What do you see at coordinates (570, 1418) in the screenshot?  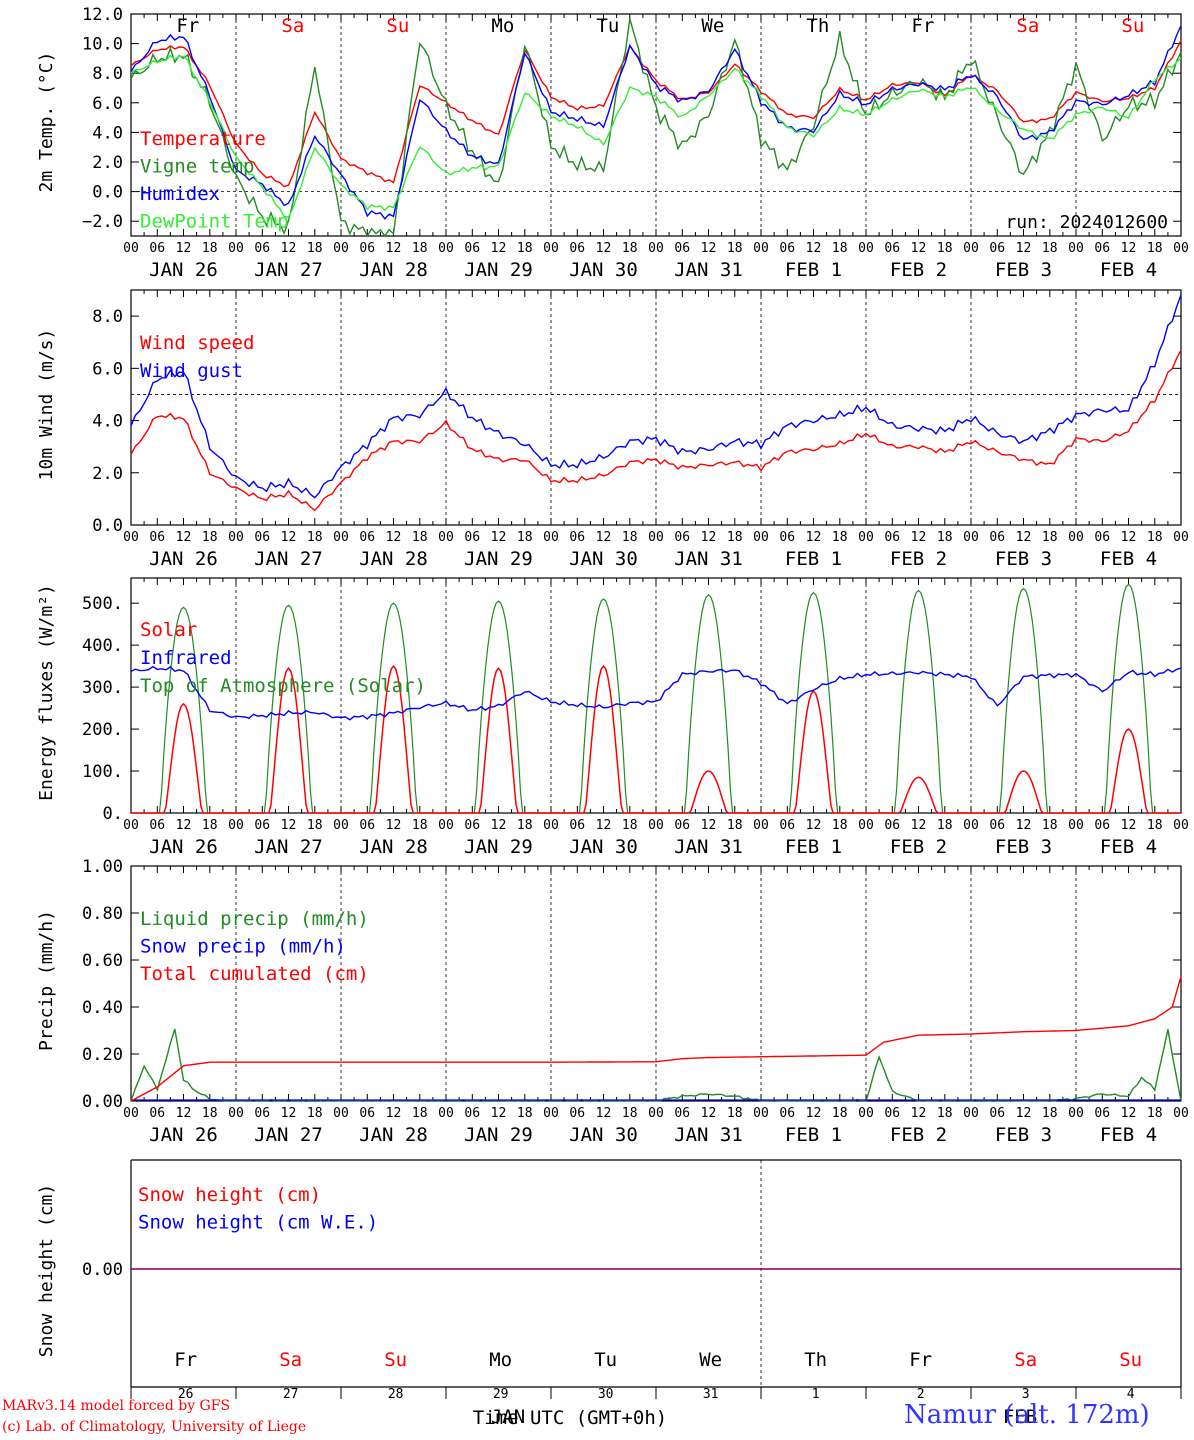 I see `x-axis-title: Time UTC (GMT+0h)` at bounding box center [570, 1418].